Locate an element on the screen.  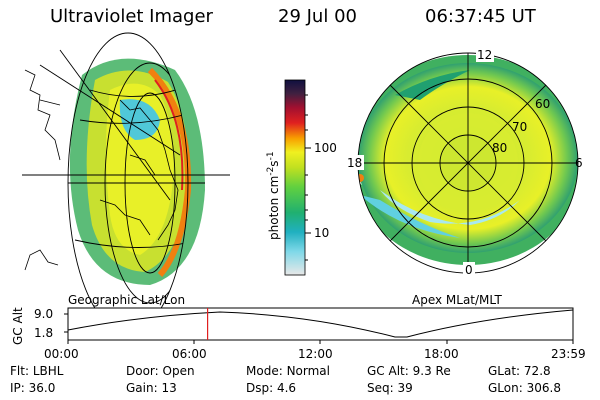
orbit-ytick-high: 9.0 is located at coordinates (43, 314).